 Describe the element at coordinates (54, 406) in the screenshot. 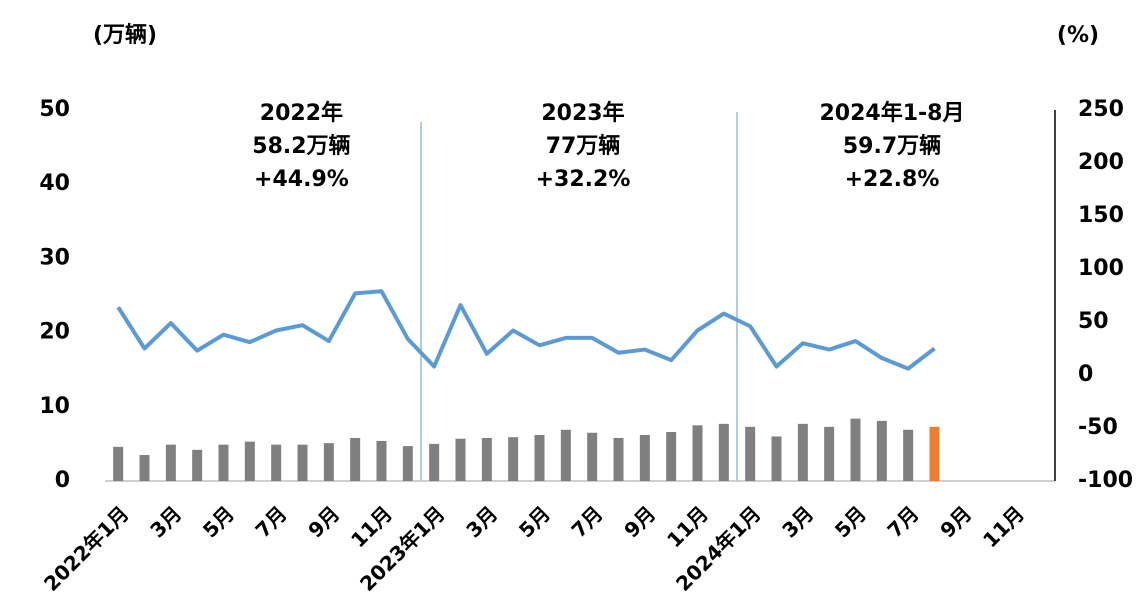

I see `y-tick-label: 10` at that location.